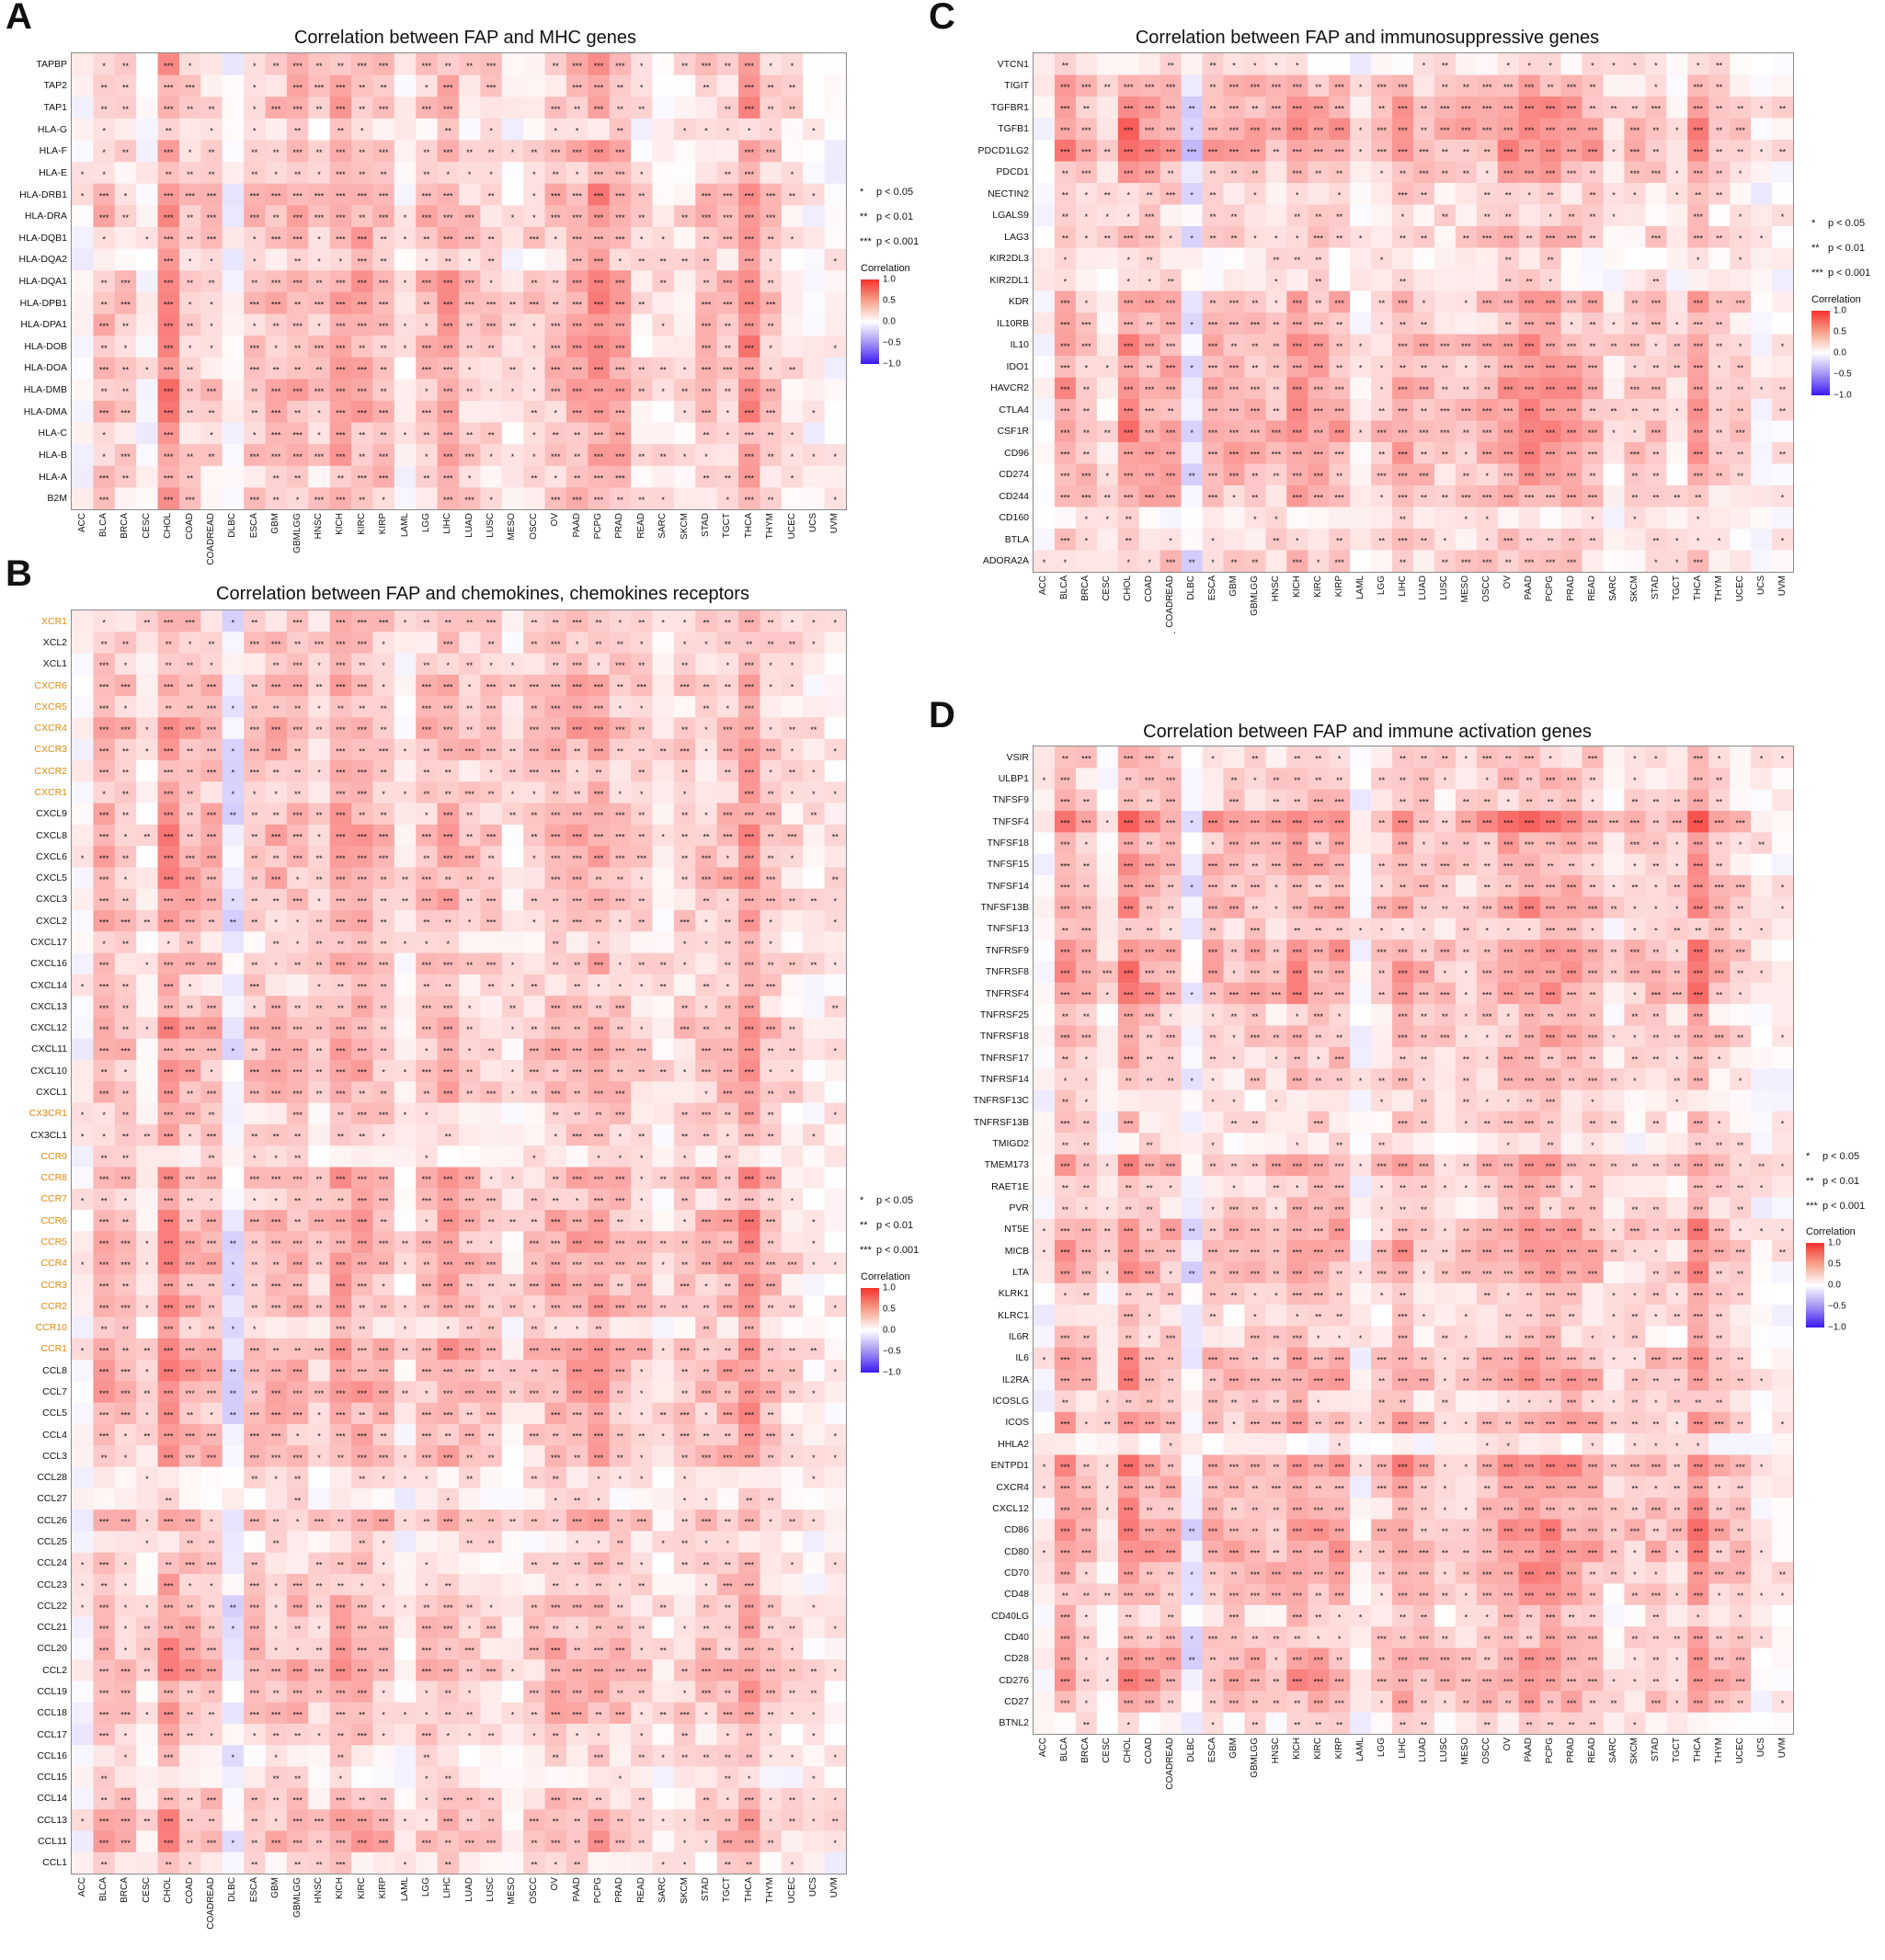 This screenshot has width=1885, height=1960. What do you see at coordinates (43, 194) in the screenshot?
I see `row-label: HLA-DRB1` at bounding box center [43, 194].